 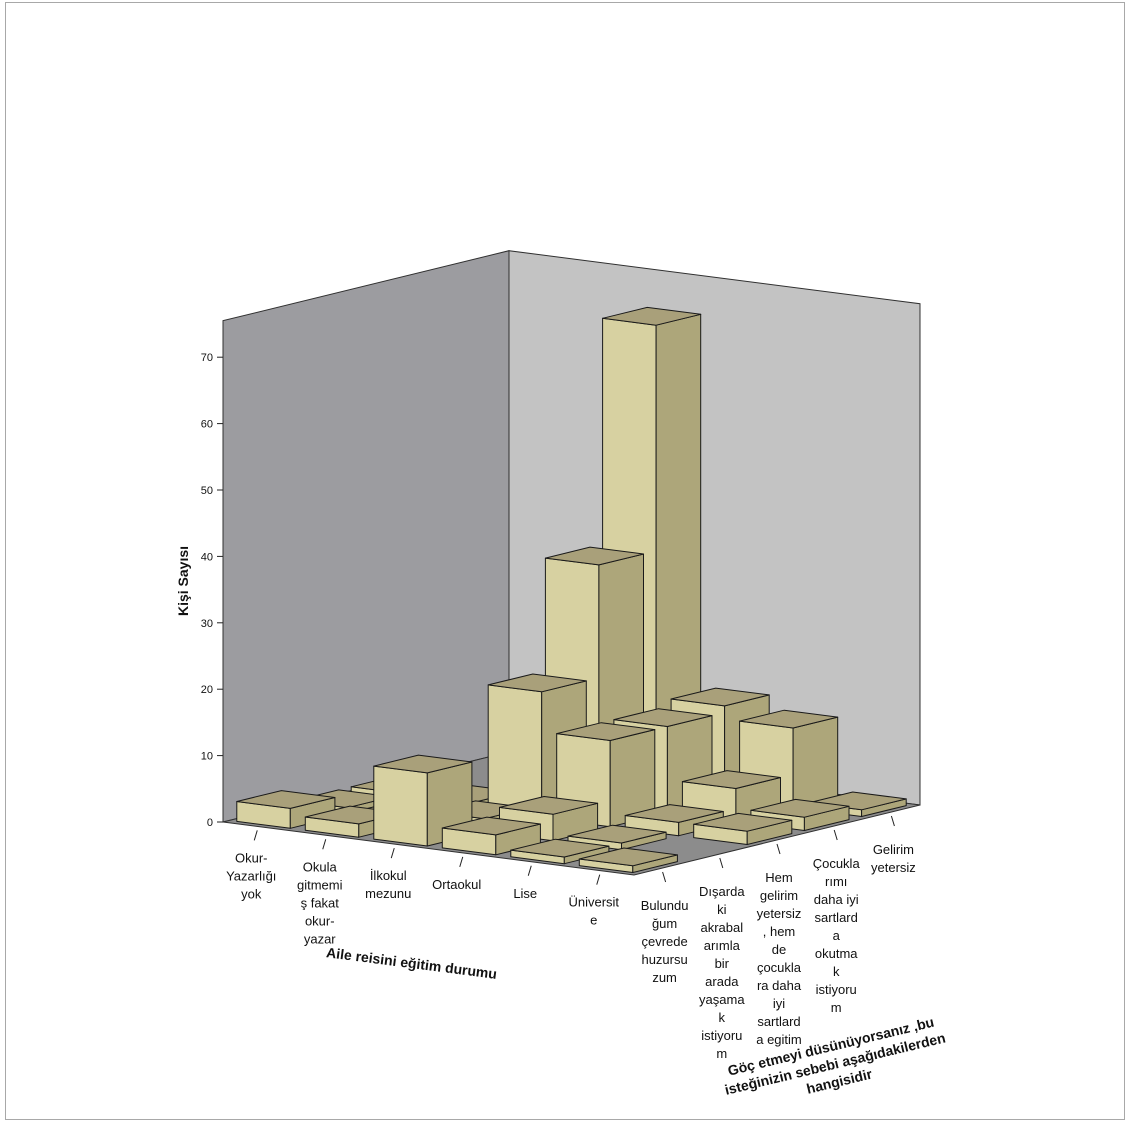 I want to click on y-tick-label: 50, so click(x=207, y=491).